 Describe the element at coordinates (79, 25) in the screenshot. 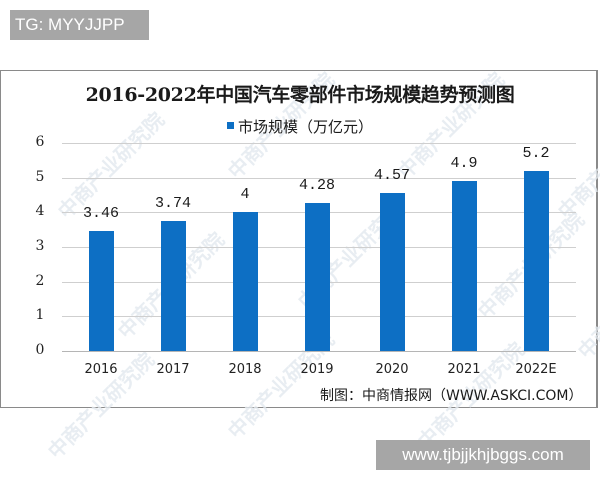

I see `tg-badge: TG: MYYJJPP` at that location.